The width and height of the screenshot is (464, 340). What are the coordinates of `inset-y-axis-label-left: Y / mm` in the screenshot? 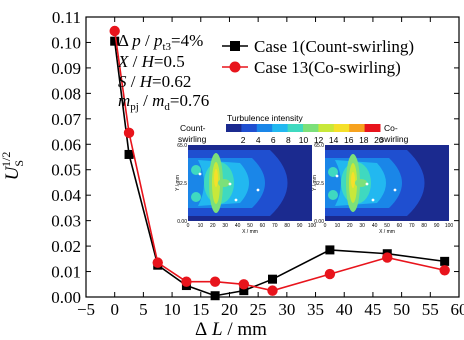 It's located at (178, 183).